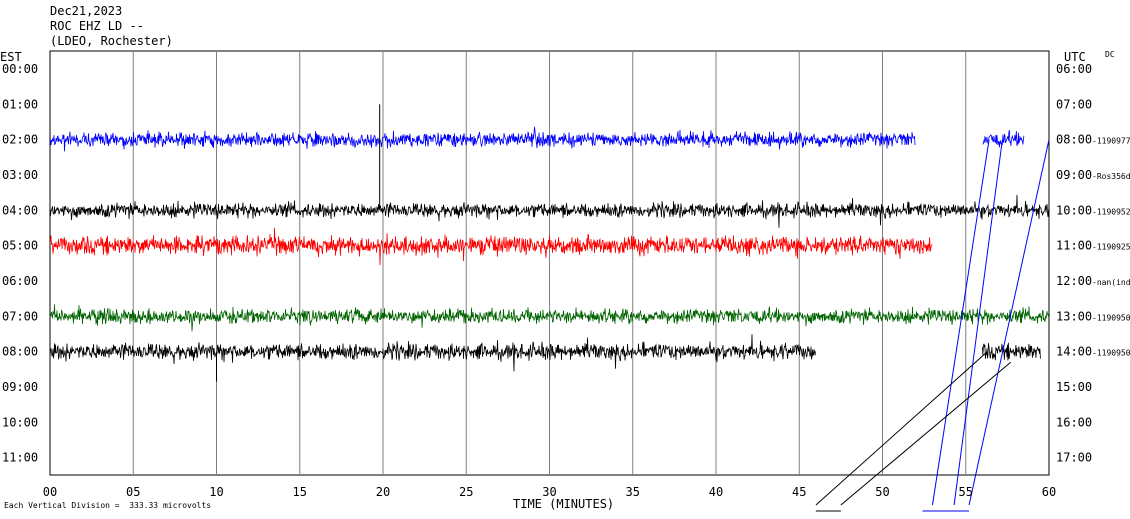 The width and height of the screenshot is (1130, 519). I want to click on utc-tick-label: 16:00, so click(1074, 422).